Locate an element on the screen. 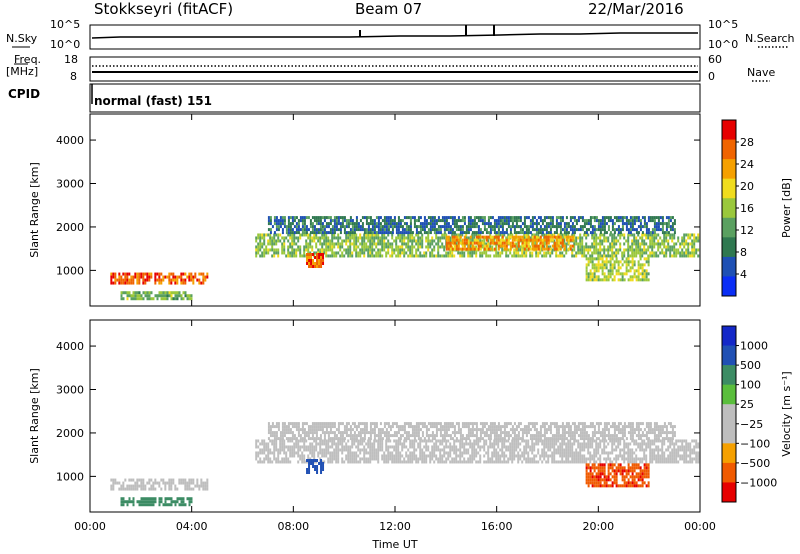 This screenshot has width=800, height=554. data-region is located at coordinates (159, 484).